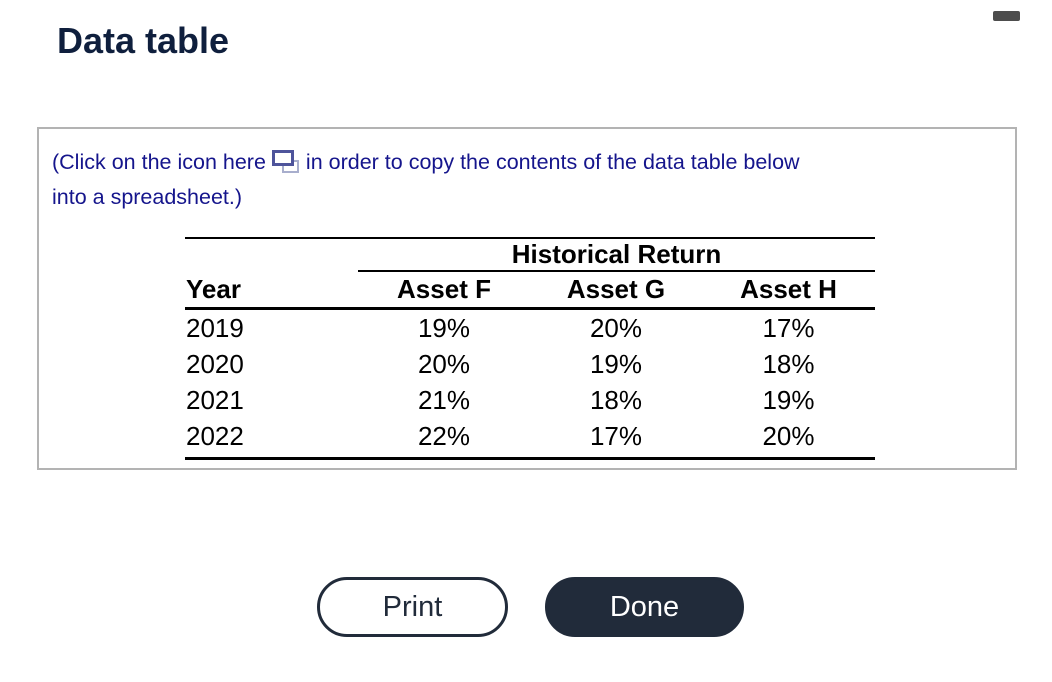  What do you see at coordinates (1006, 16) in the screenshot?
I see `scrollbar-thumb` at bounding box center [1006, 16].